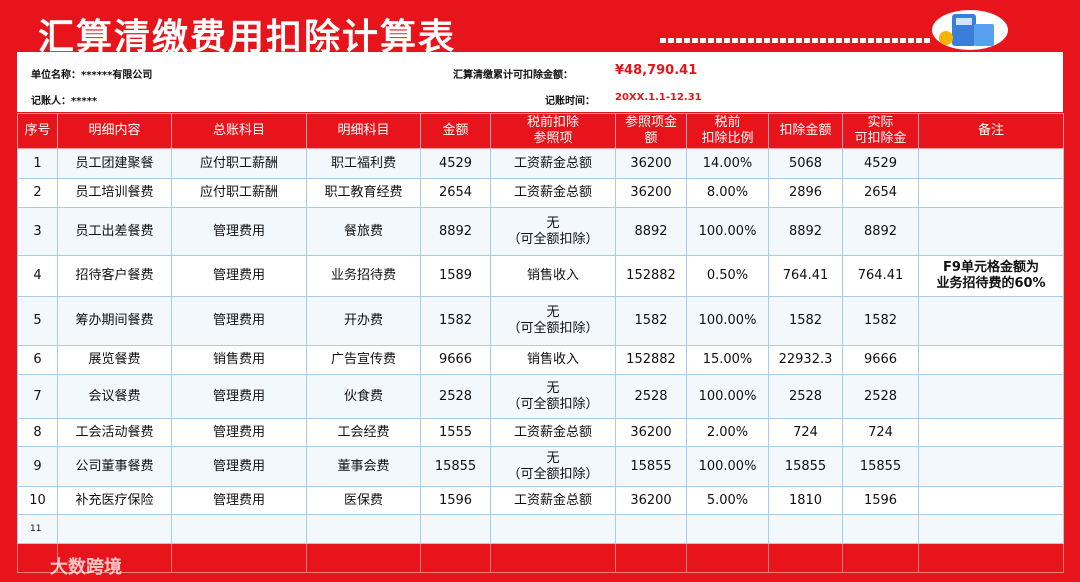 The height and width of the screenshot is (582, 1080). Describe the element at coordinates (727, 500) in the screenshot. I see `cell: 5.00%` at that location.